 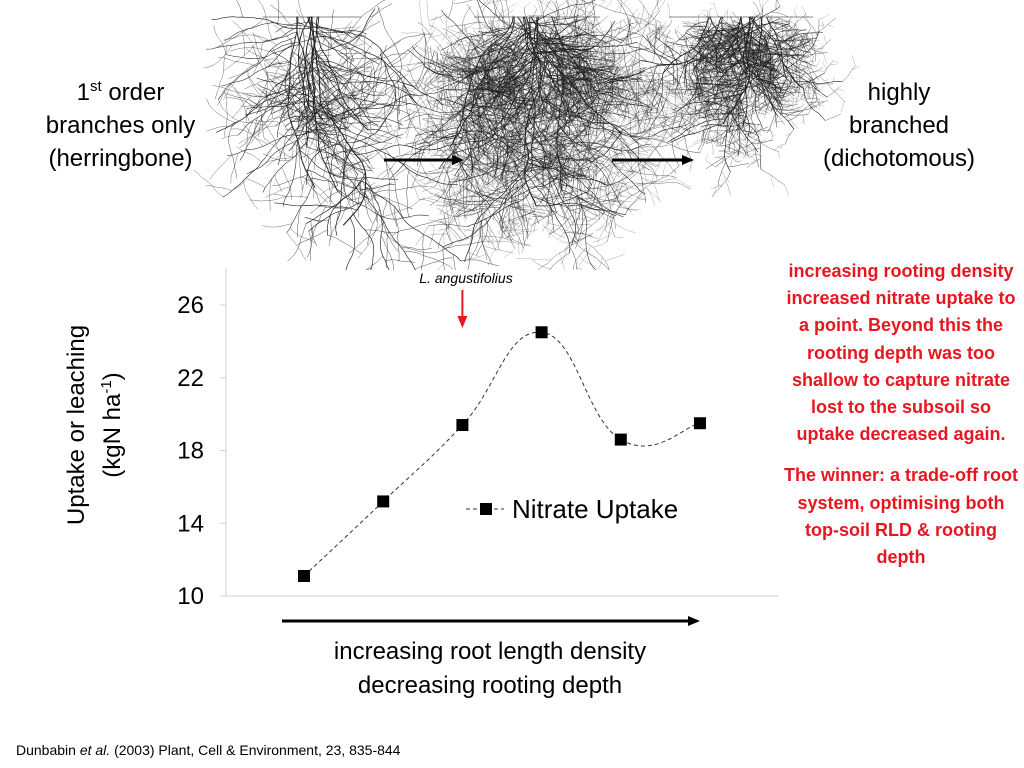 I want to click on y-axis-label: Uptake or leaching (kgN ha-1), so click(x=94, y=425).